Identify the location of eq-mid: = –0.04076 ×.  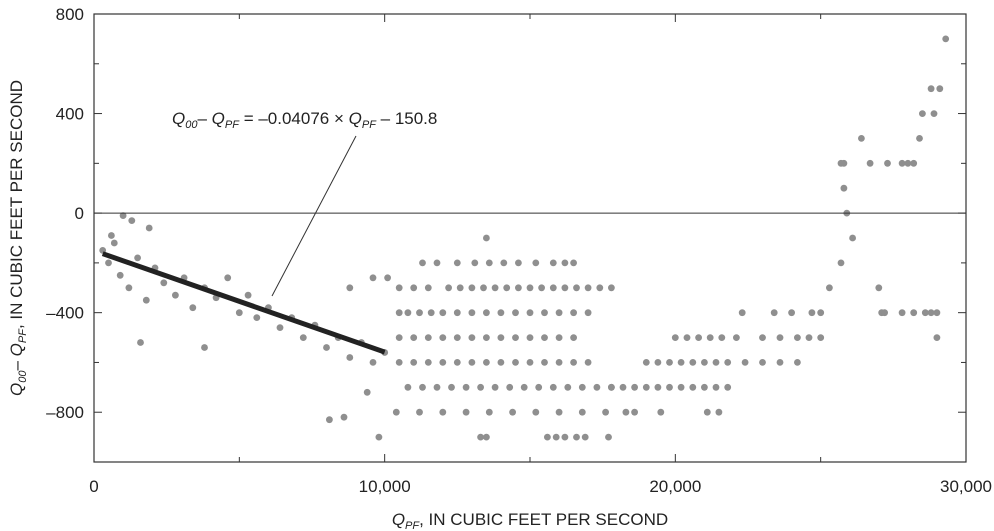
(294, 118).